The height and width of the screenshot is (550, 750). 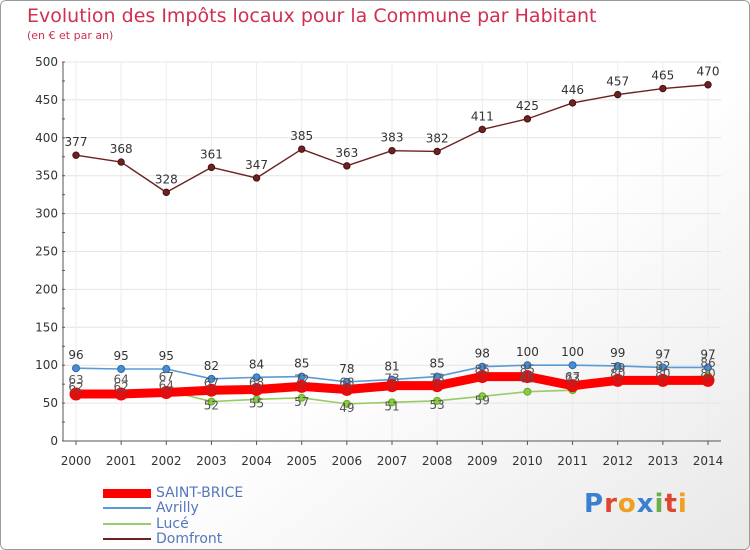 I want to click on data-label-avrilly: 100, so click(x=527, y=352).